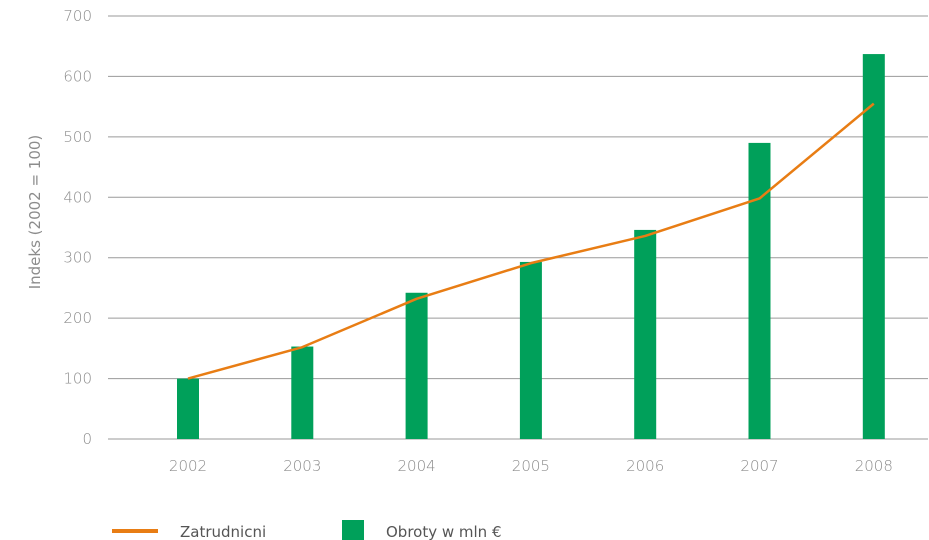 This screenshot has width=929, height=540. What do you see at coordinates (35, 212) in the screenshot?
I see `y-axis-title: Indeks (2002 = 100)` at bounding box center [35, 212].